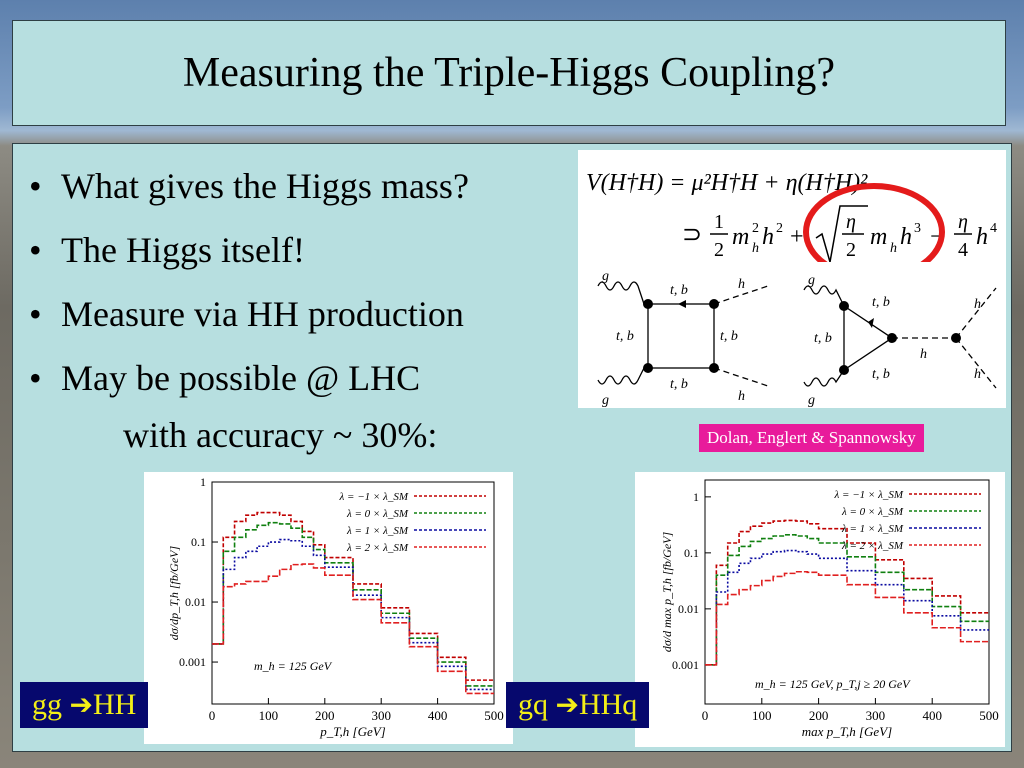 The image size is (1024, 768). Describe the element at coordinates (249, 314) in the screenshot. I see `bullet-item: • Measure via HH production` at that location.